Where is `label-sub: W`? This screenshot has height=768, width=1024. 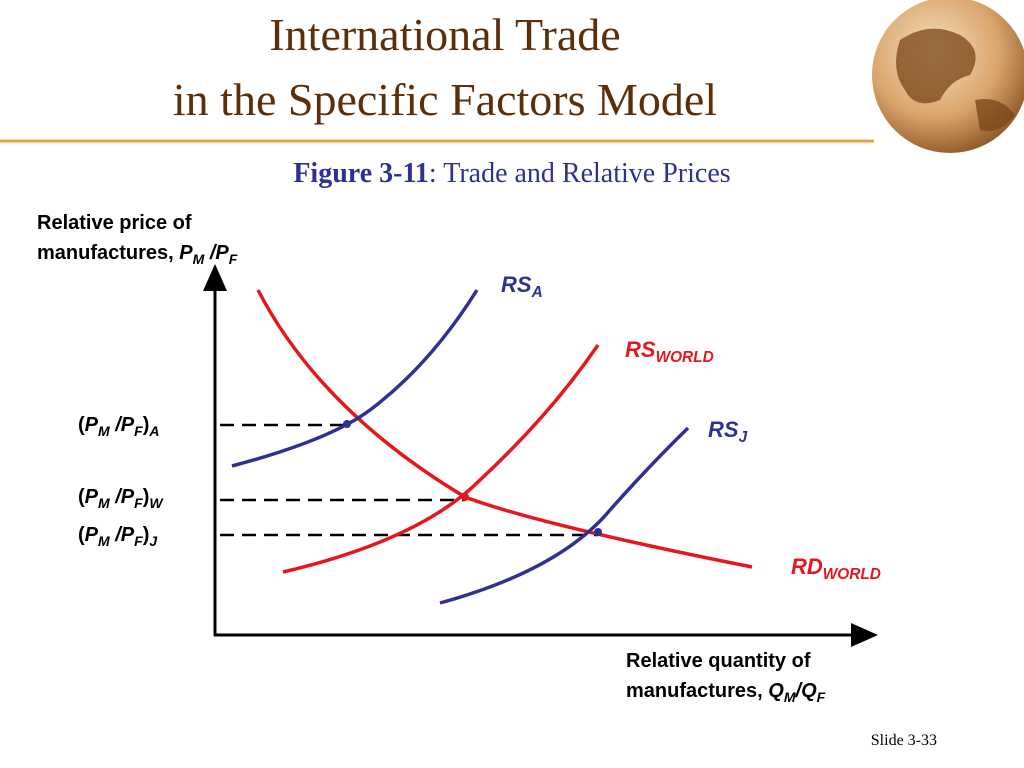 label-sub: W is located at coordinates (156, 503).